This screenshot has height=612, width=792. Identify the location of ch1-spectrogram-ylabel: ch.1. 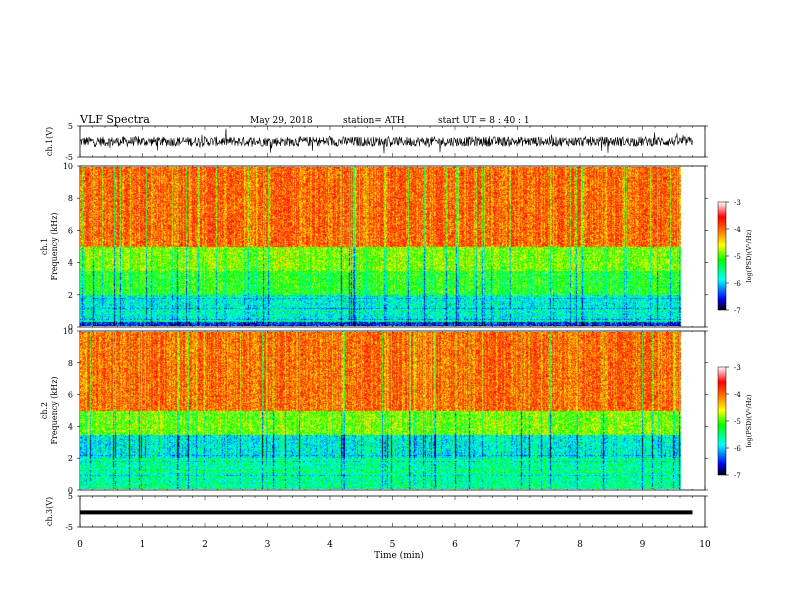
(44, 246).